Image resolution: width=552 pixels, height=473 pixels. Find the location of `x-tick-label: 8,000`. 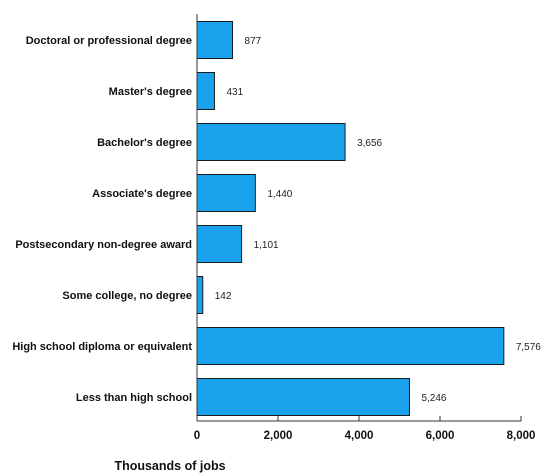

x-tick-label: 8,000 is located at coordinates (521, 436).